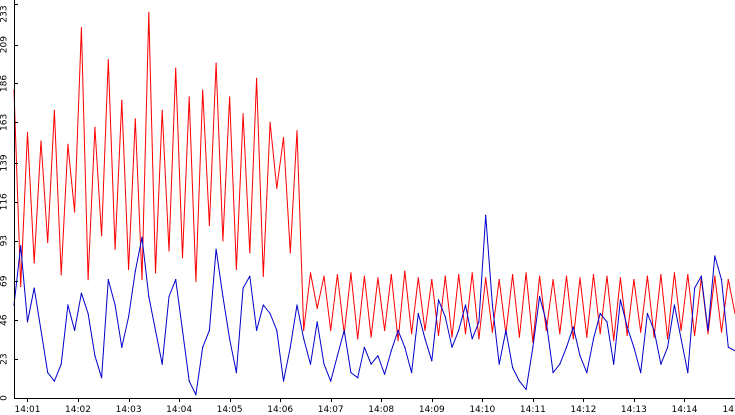 The width and height of the screenshot is (735, 415). I want to click on y-tick-label: 139, so click(5, 162).